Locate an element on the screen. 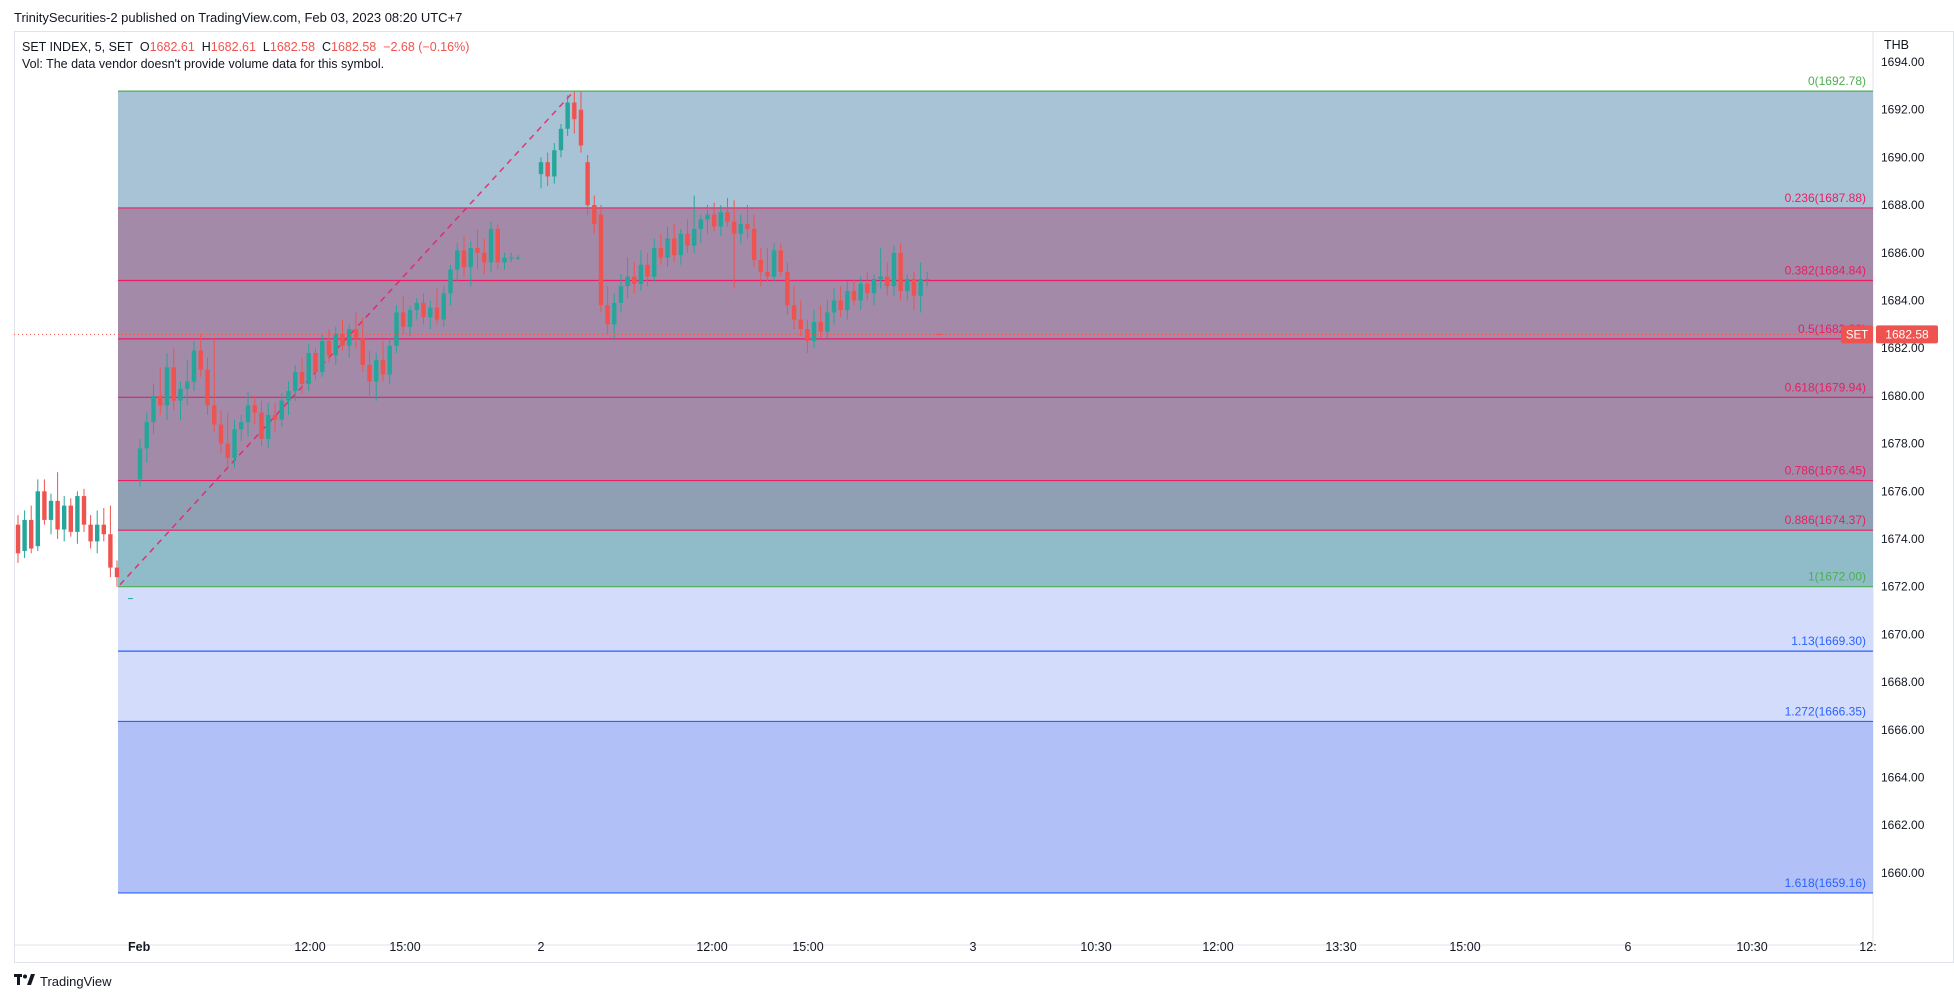 This screenshot has width=1954, height=1006. footer-brand: TradingView is located at coordinates (63, 981).